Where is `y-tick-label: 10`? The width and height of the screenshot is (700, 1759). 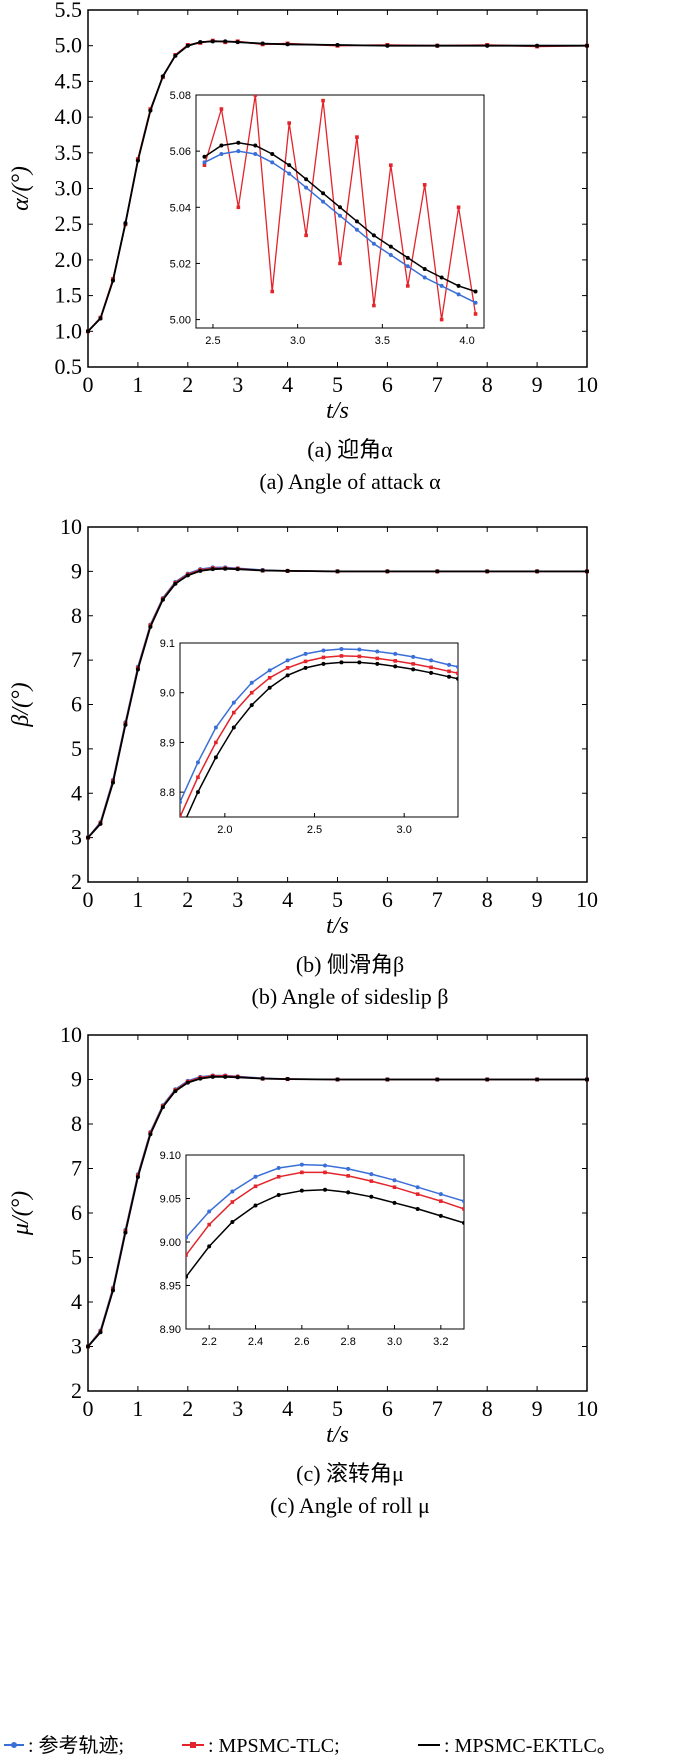 y-tick-label: 10 is located at coordinates (71, 526).